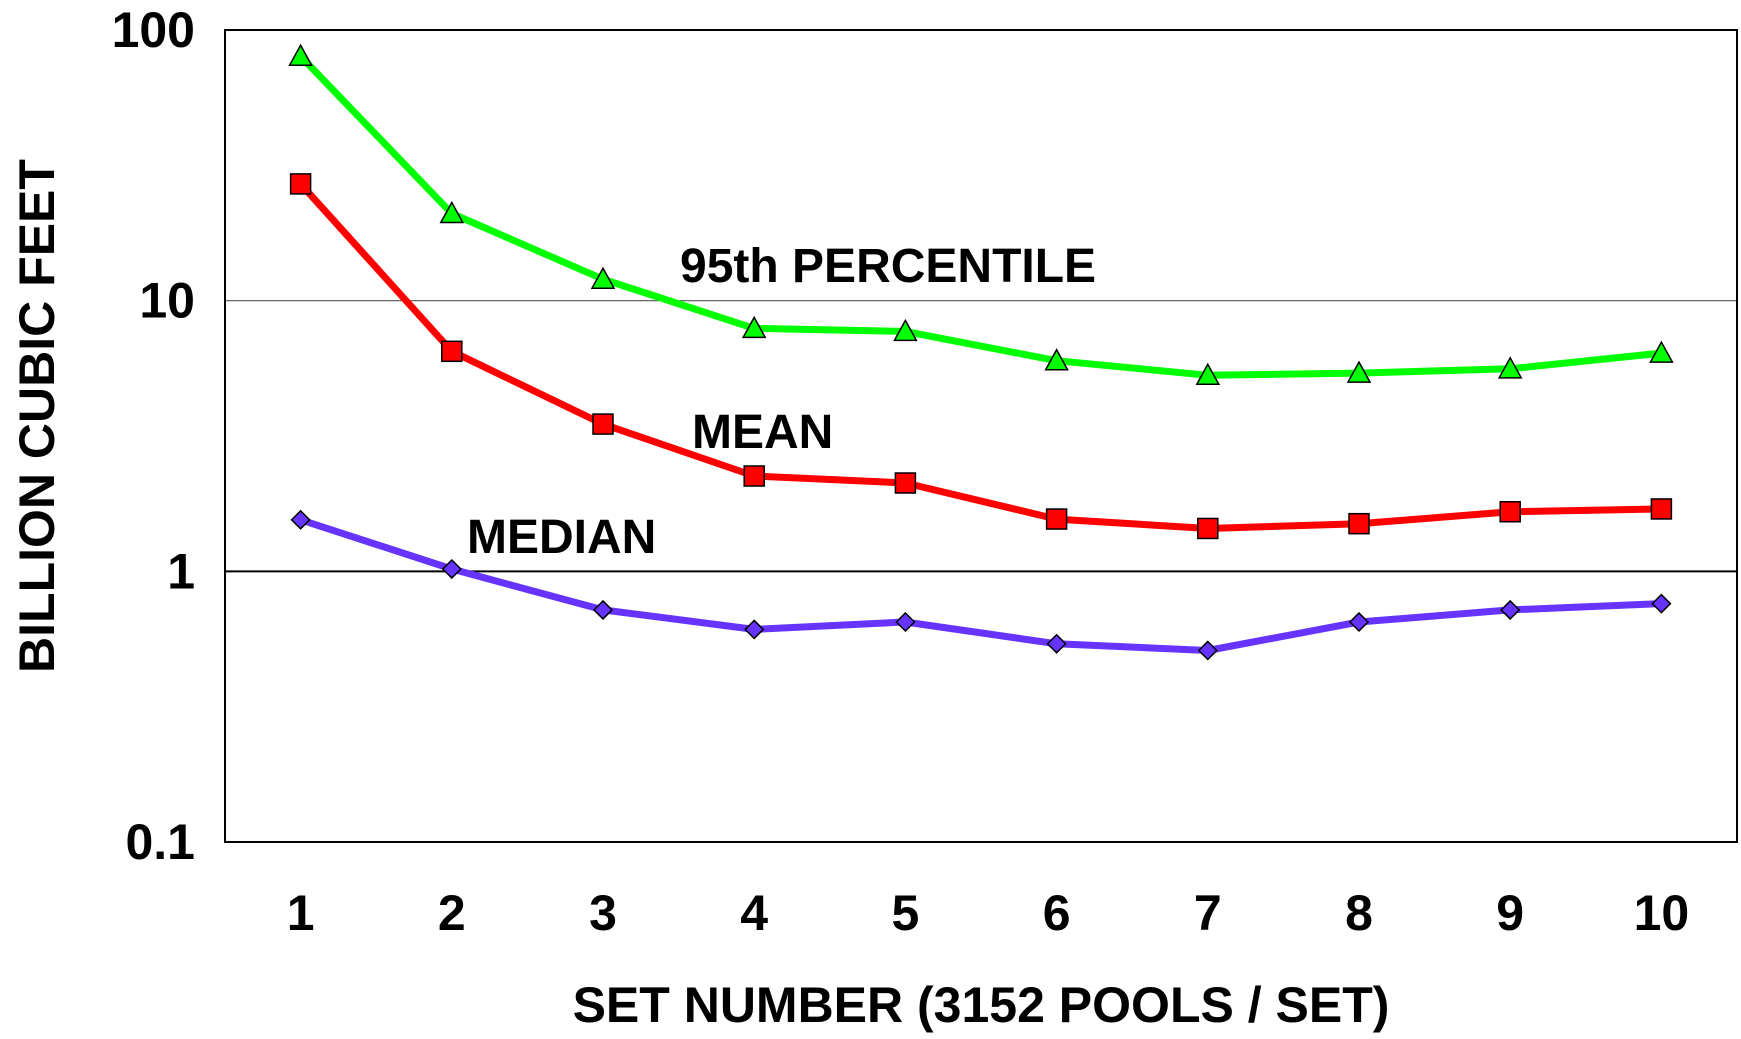 The width and height of the screenshot is (1741, 1039). What do you see at coordinates (153, 436) in the screenshot?
I see `y-axis-ticks: 0.1 1 10 100` at bounding box center [153, 436].